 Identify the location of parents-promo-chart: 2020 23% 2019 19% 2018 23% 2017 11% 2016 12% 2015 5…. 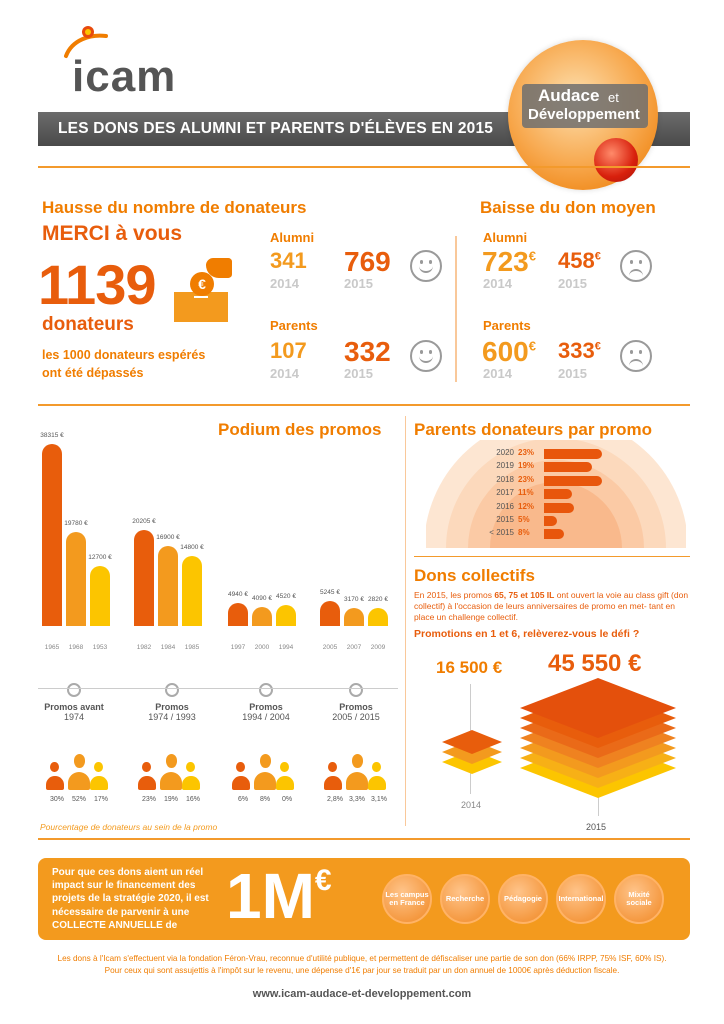
(580, 498).